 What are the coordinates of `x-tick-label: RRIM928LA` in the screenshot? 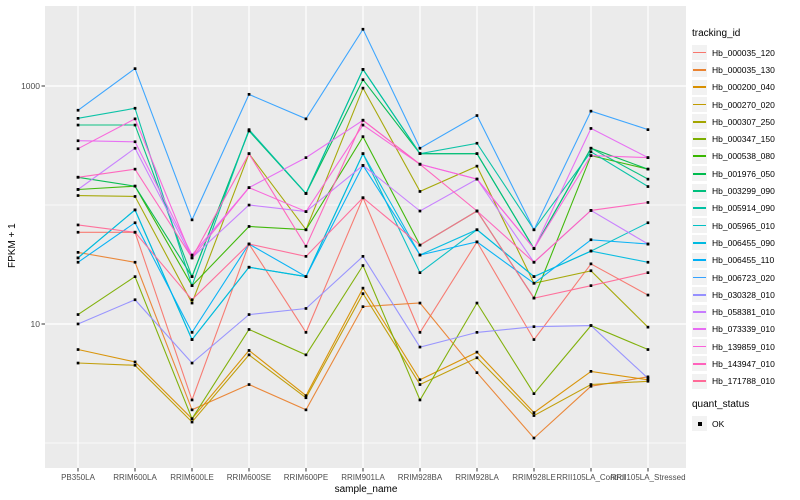 It's located at (477, 477).